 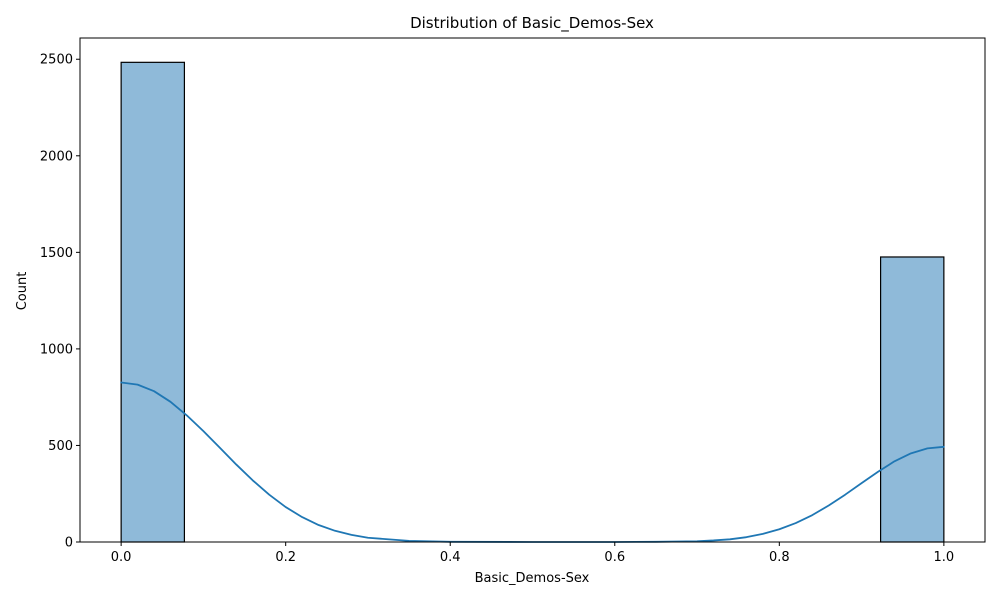 What do you see at coordinates (944, 557) in the screenshot?
I see `x-tick-label: 1.0` at bounding box center [944, 557].